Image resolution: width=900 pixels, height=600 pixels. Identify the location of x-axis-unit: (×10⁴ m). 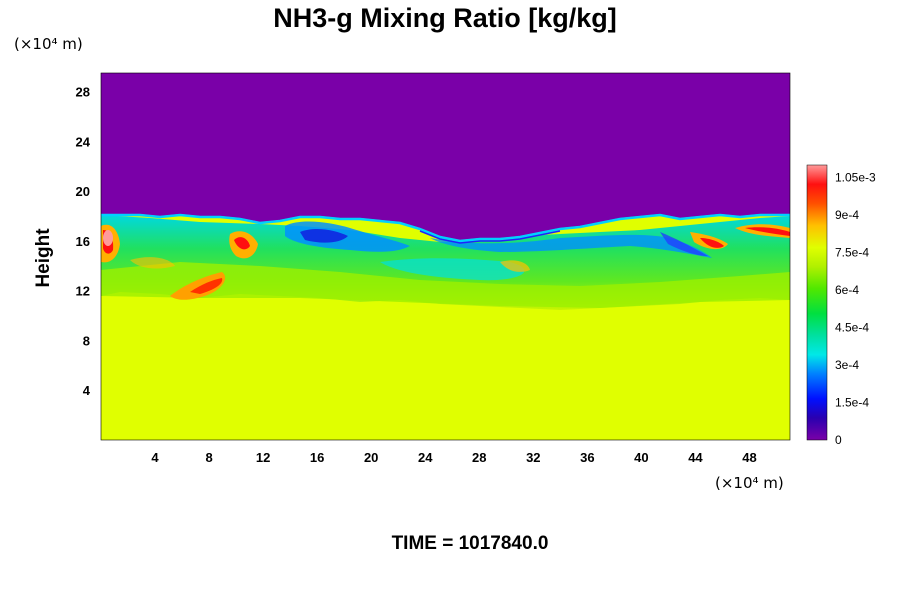
(749, 483).